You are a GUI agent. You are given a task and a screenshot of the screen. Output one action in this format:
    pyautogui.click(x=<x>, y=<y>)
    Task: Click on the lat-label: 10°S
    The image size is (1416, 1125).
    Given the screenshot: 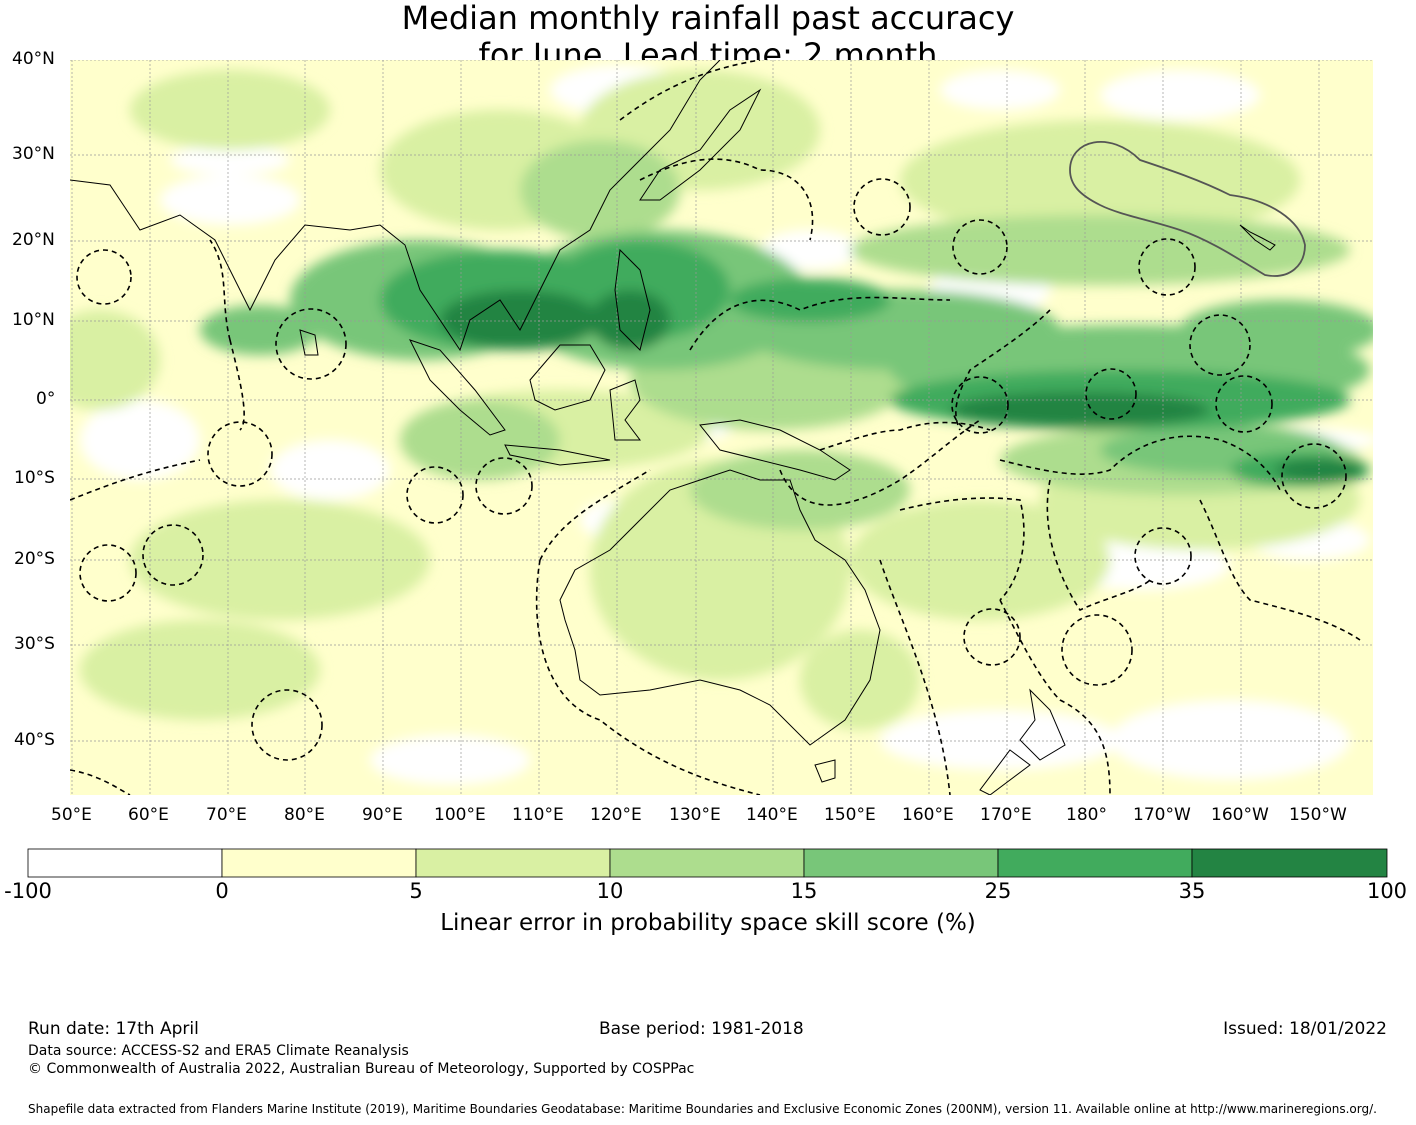 What is the action you would take?
    pyautogui.click(x=34, y=478)
    